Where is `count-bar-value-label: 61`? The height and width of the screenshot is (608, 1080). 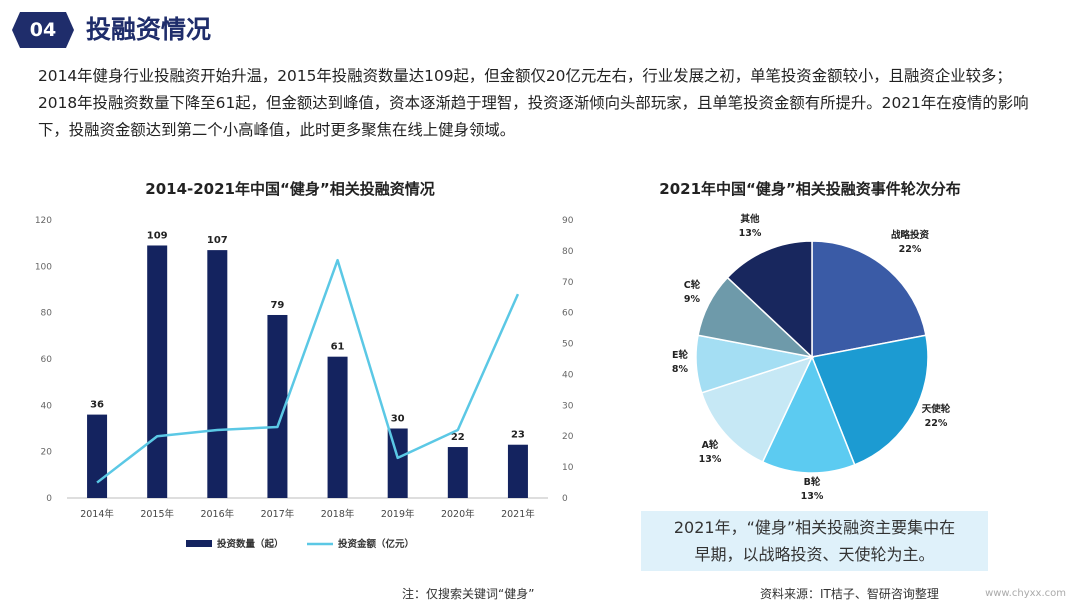
count-bar-value-label: 61 is located at coordinates (338, 347).